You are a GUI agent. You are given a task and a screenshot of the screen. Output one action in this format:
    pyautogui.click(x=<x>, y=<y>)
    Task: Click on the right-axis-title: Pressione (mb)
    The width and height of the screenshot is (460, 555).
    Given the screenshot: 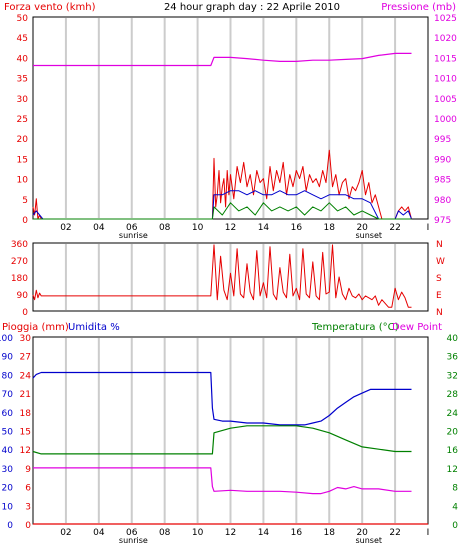 What is the action you would take?
    pyautogui.click(x=418, y=7)
    